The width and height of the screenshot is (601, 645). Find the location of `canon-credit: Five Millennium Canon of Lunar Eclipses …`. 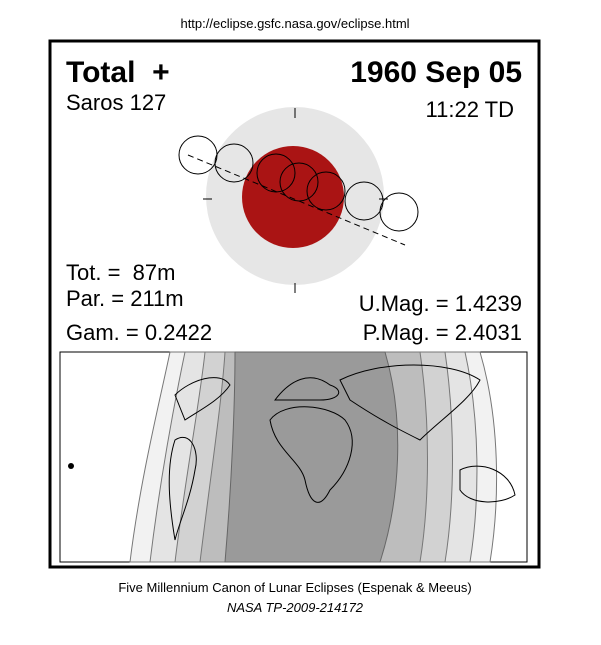

canon-credit: Five Millennium Canon of Lunar Eclipses … is located at coordinates (294, 587).